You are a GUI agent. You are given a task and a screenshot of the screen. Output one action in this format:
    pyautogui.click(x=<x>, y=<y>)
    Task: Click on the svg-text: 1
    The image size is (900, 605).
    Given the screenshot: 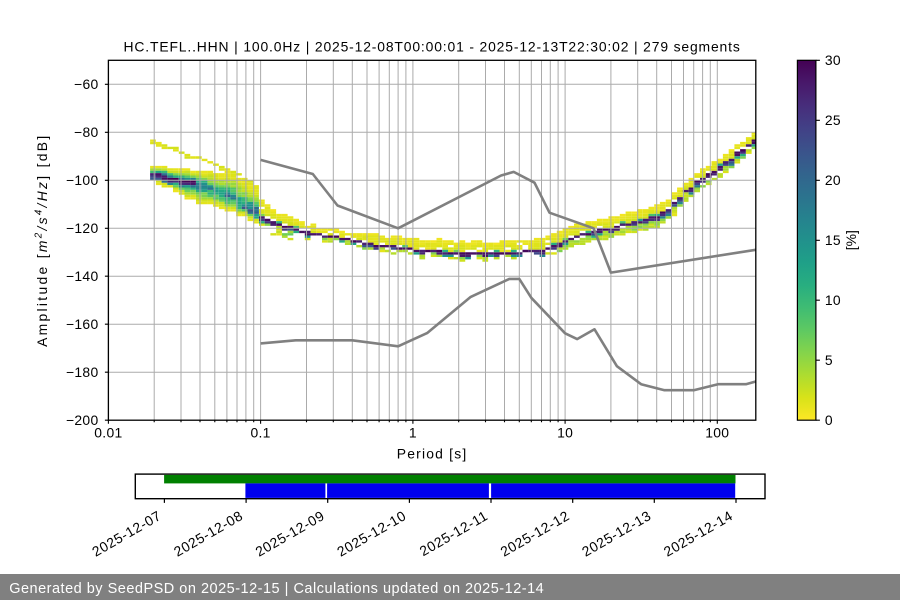 What is the action you would take?
    pyautogui.click(x=413, y=433)
    